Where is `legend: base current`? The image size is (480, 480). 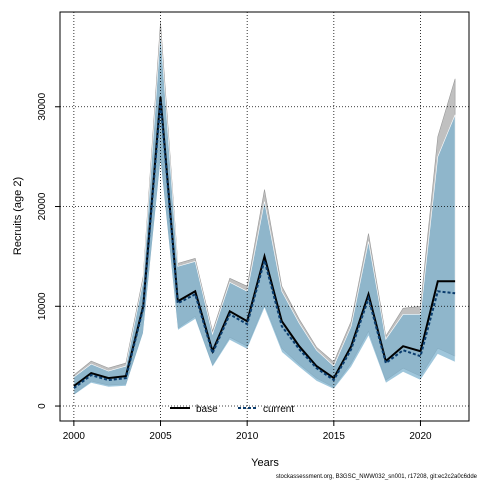 legend: base current is located at coordinates (232, 409).